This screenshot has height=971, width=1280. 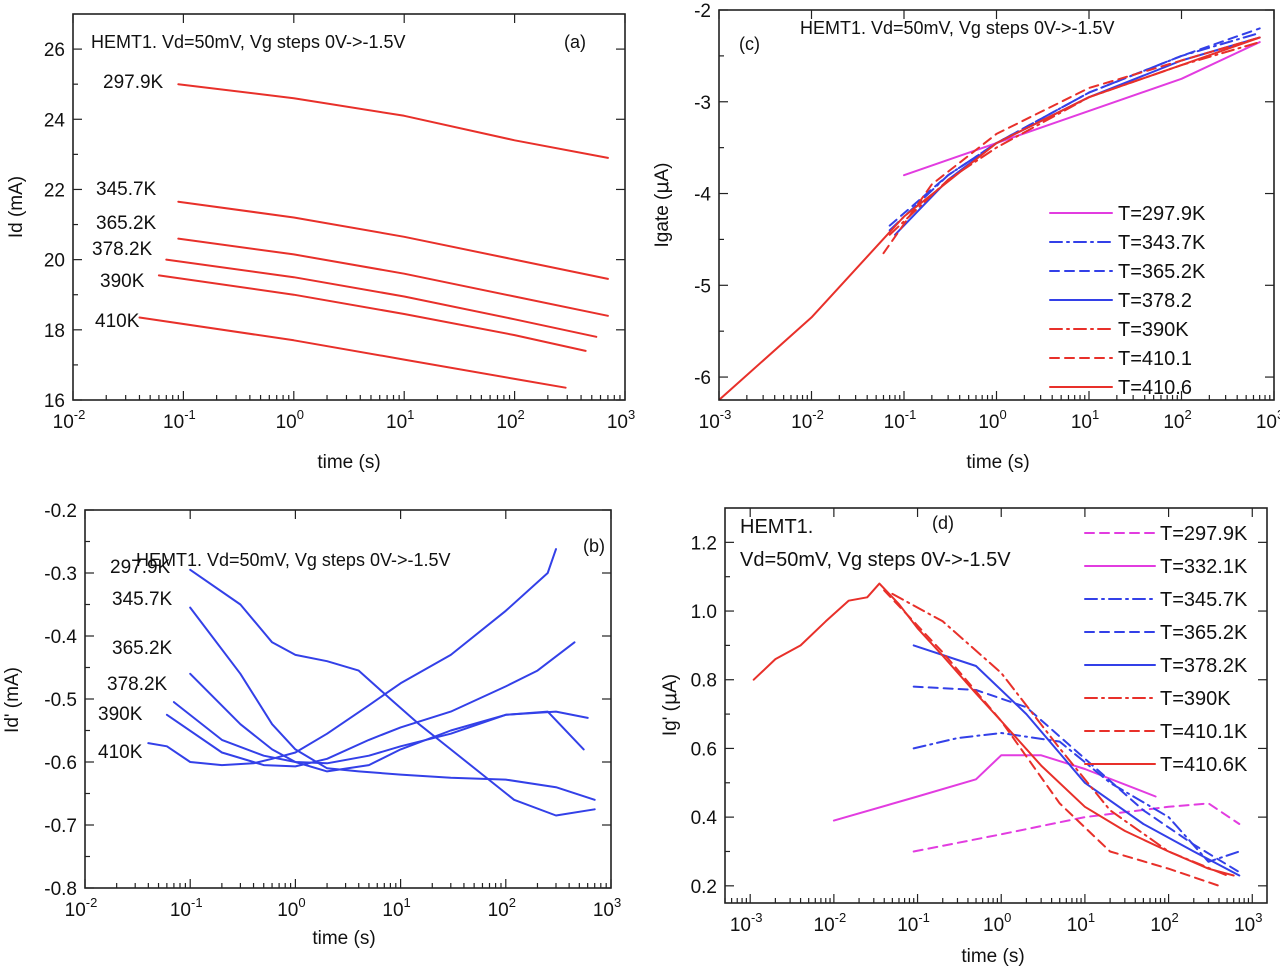 What do you see at coordinates (133, 82) in the screenshot?
I see `panel-a-label-297.9K: 297.9K` at bounding box center [133, 82].